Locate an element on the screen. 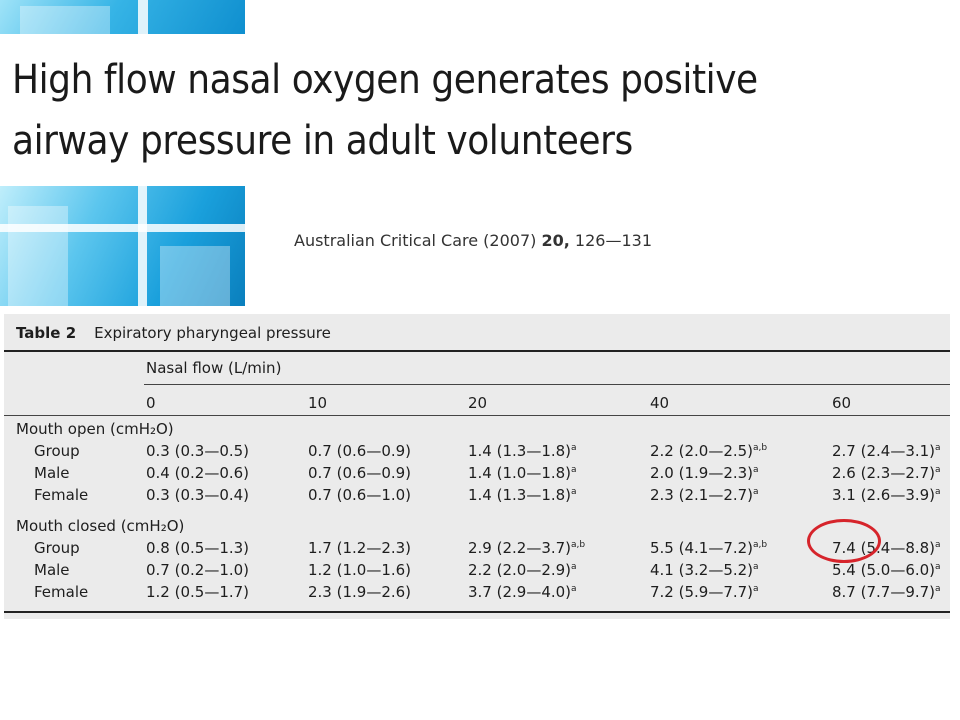 This screenshot has width=960, height=720. table-cell: 7.2 (5.9—7.7)a is located at coordinates (704, 592).